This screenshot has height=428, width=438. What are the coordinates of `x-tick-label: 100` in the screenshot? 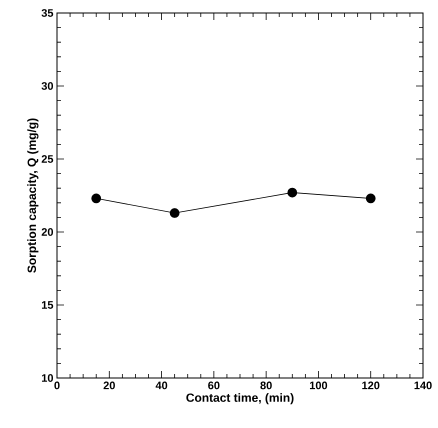 It's located at (319, 386).